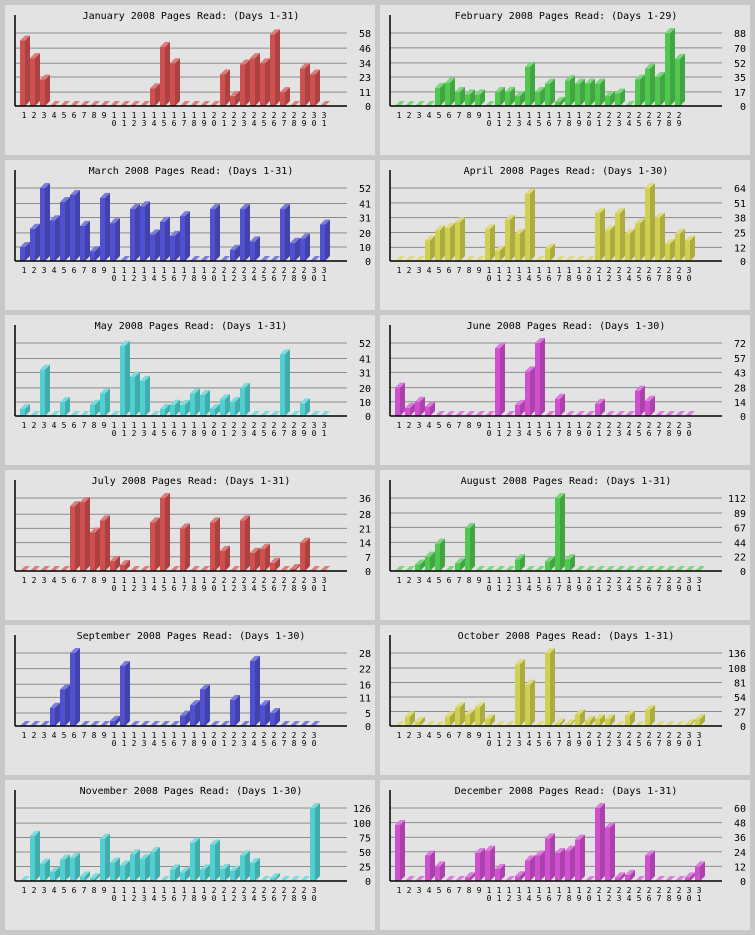 The image size is (755, 935). Describe the element at coordinates (737, 499) in the screenshot. I see `y-tick-label: 112` at that location.